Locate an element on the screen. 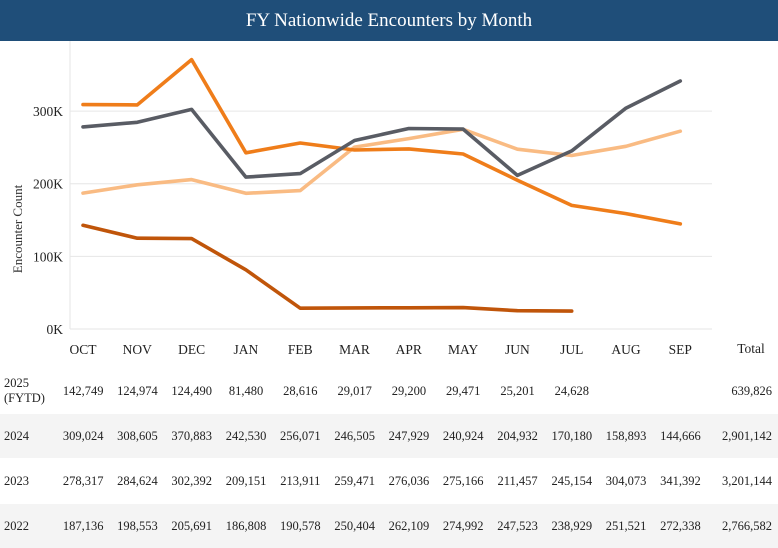  x-tick-label: SEP is located at coordinates (680, 349).